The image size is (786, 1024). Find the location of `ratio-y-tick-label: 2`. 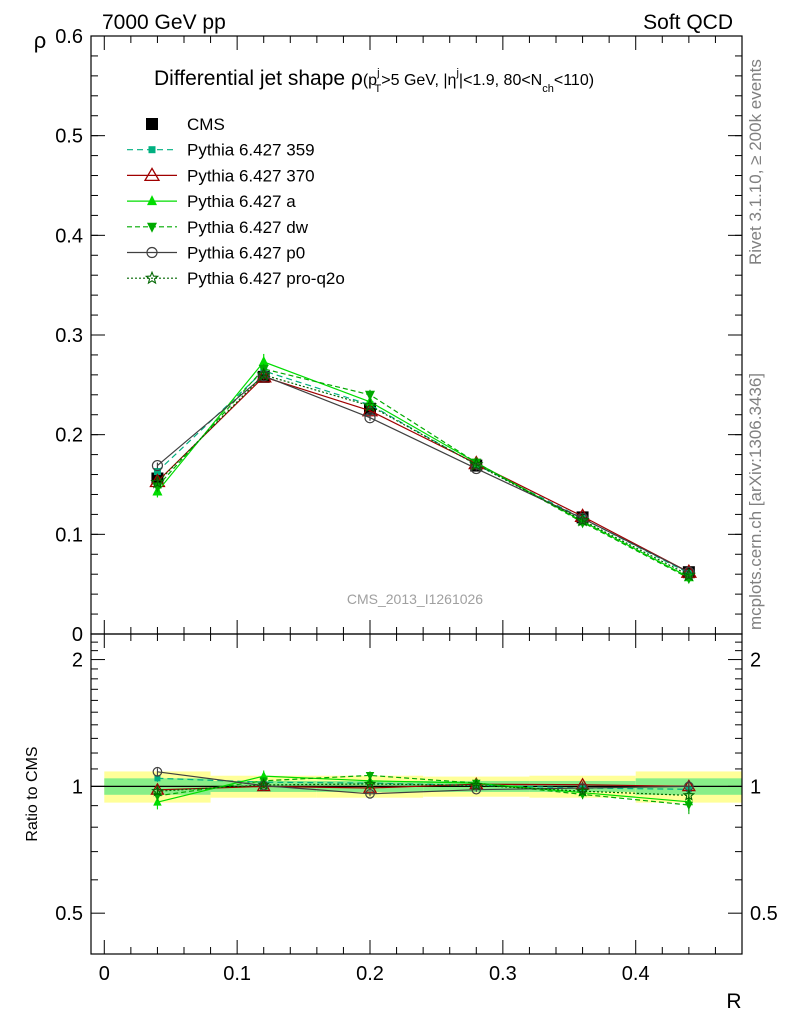

ratio-y-tick-label: 2 is located at coordinates (77, 661).